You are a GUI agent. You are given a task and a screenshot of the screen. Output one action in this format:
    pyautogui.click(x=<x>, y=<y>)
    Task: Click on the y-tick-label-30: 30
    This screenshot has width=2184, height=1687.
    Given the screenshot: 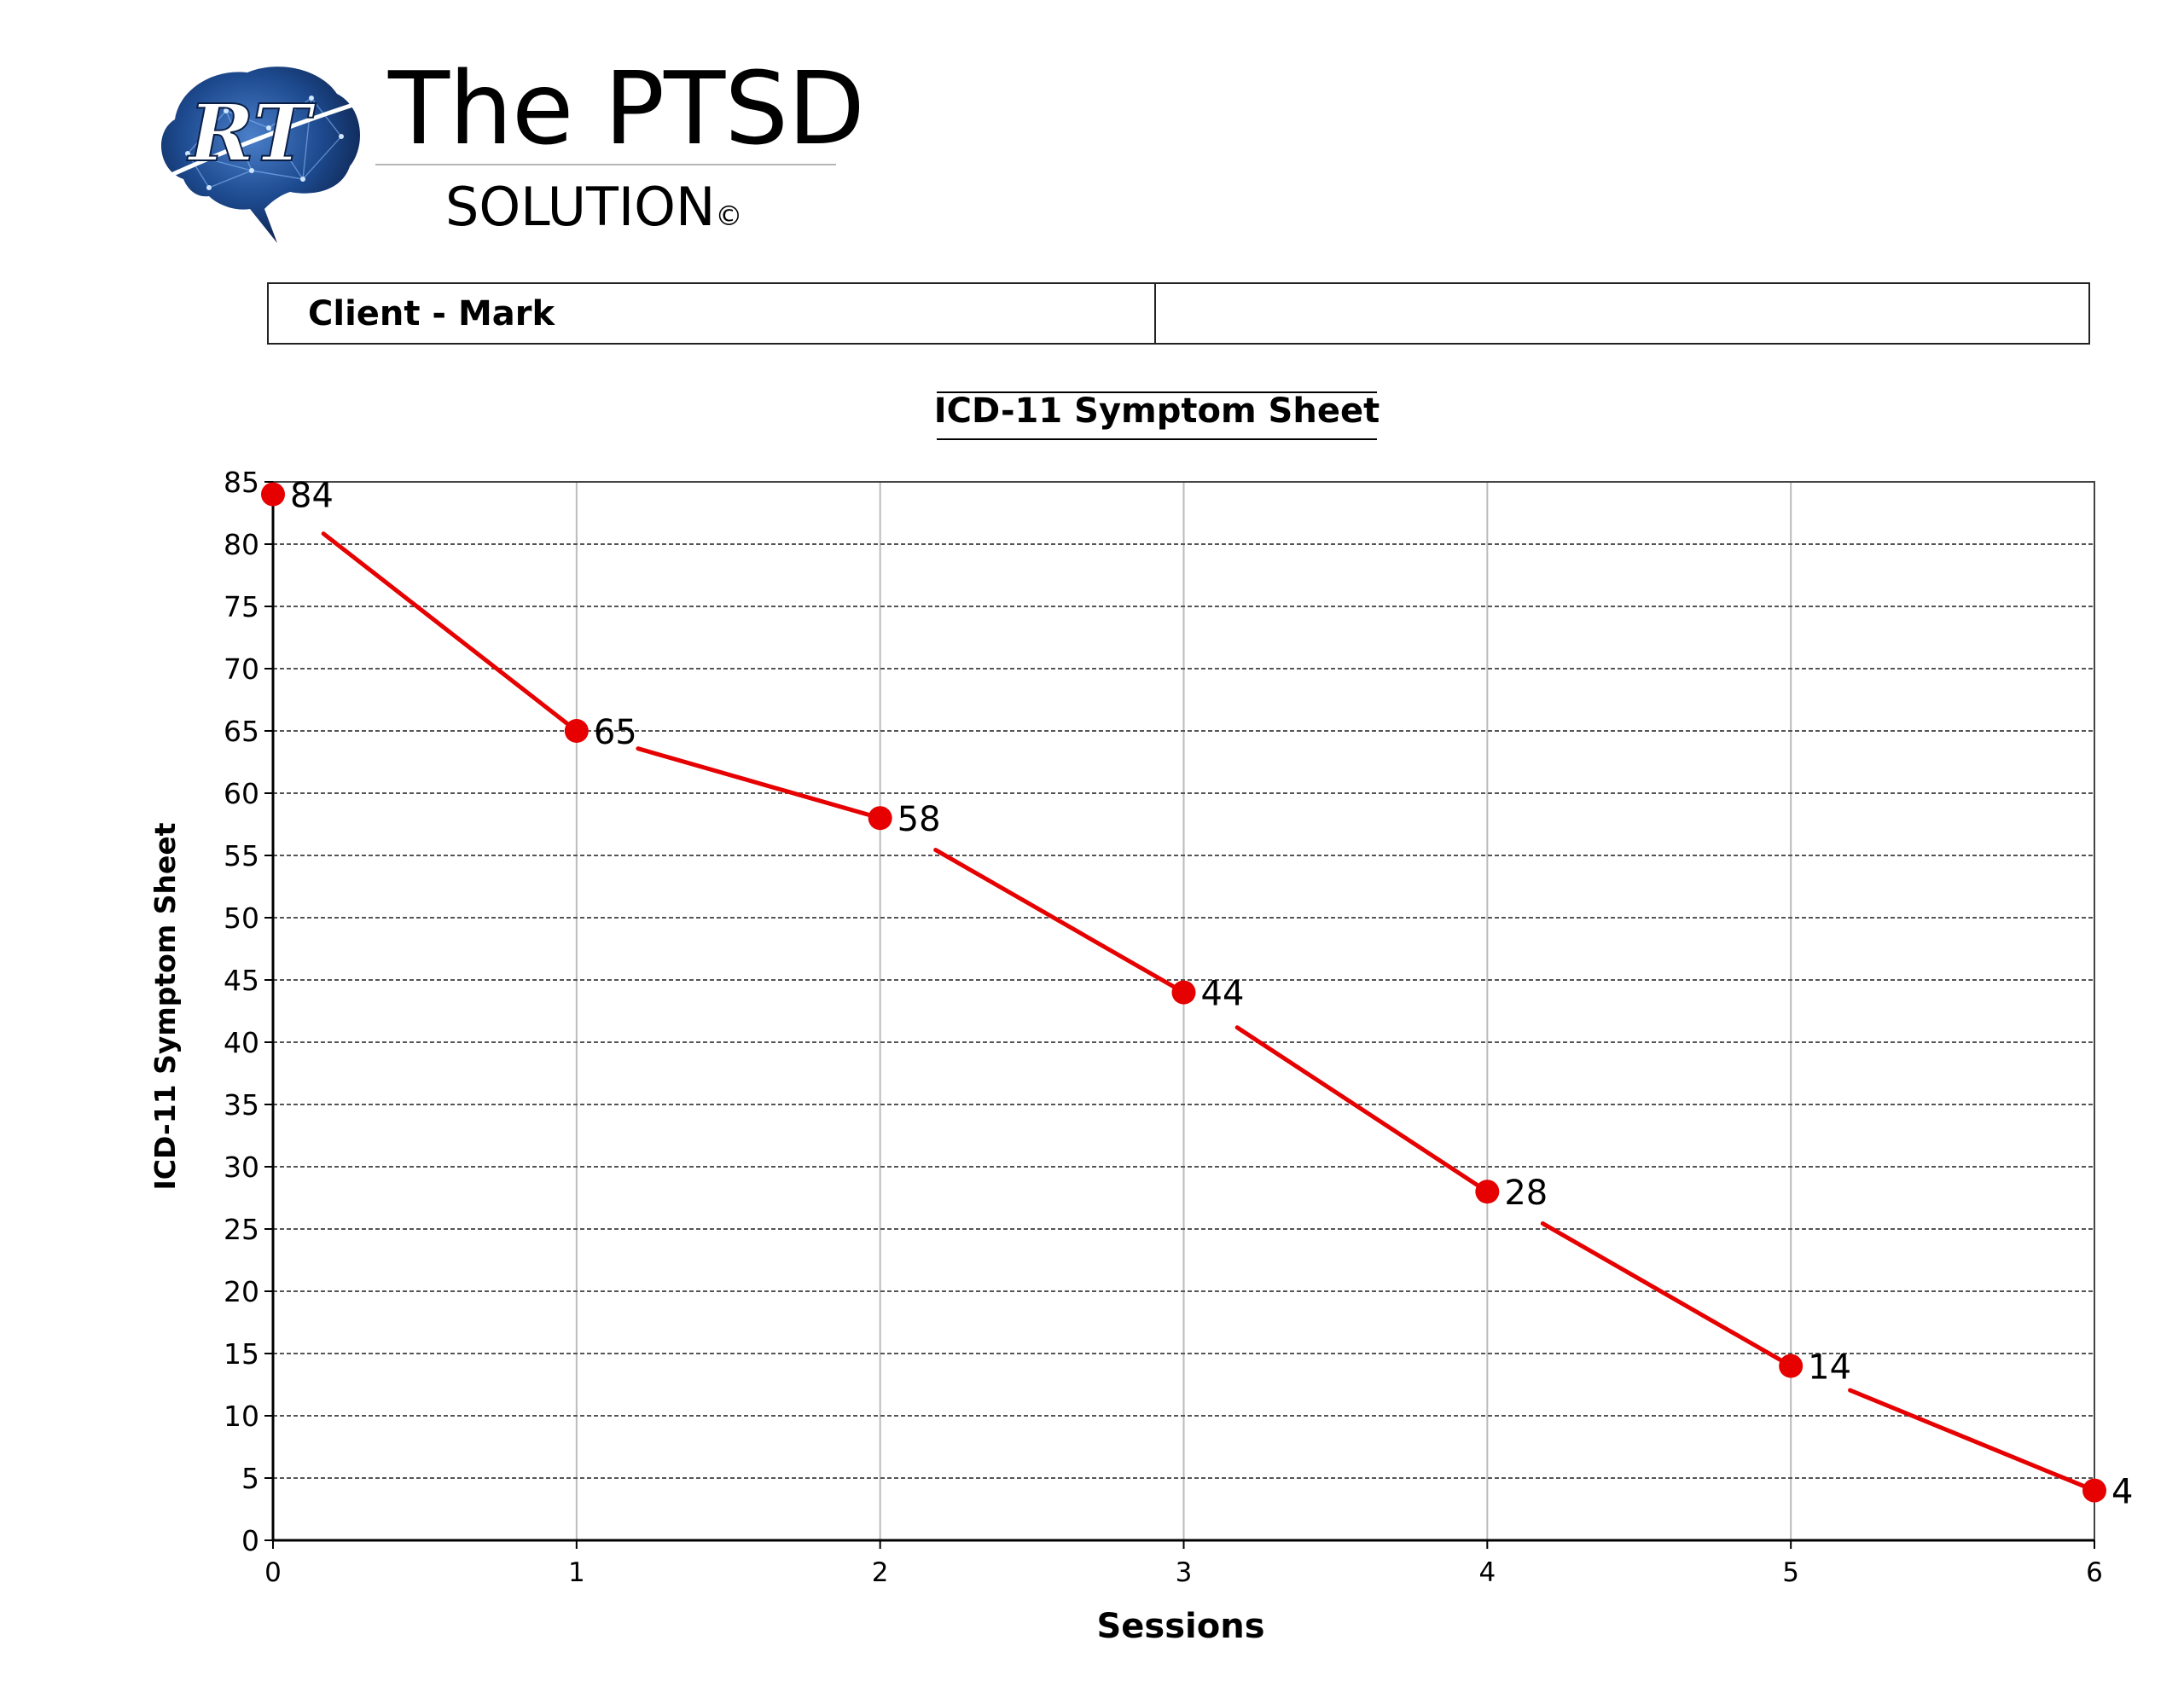 What is the action you would take?
    pyautogui.click(x=242, y=1168)
    